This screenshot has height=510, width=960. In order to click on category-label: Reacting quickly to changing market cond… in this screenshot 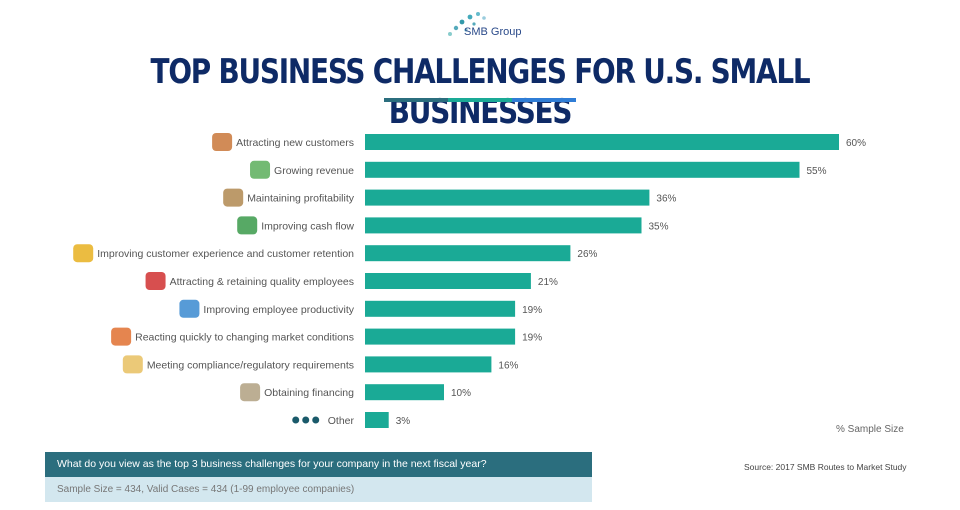, I will do `click(244, 338)`.